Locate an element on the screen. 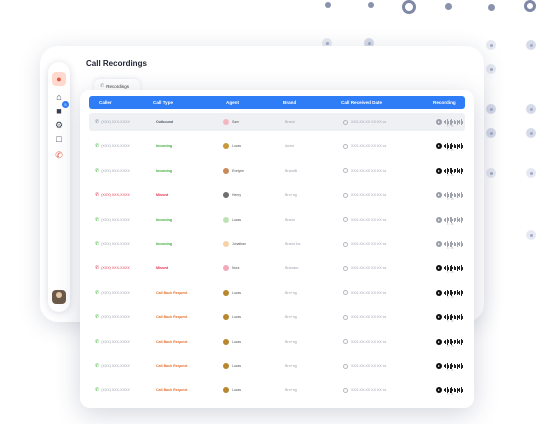 This screenshot has width=550, height=424. brand-cell: Brand Inc is located at coordinates (293, 244).